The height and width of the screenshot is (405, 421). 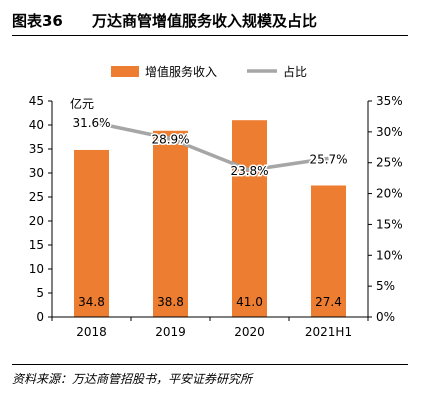 I want to click on bar-value-label: 27.4, so click(x=328, y=302).